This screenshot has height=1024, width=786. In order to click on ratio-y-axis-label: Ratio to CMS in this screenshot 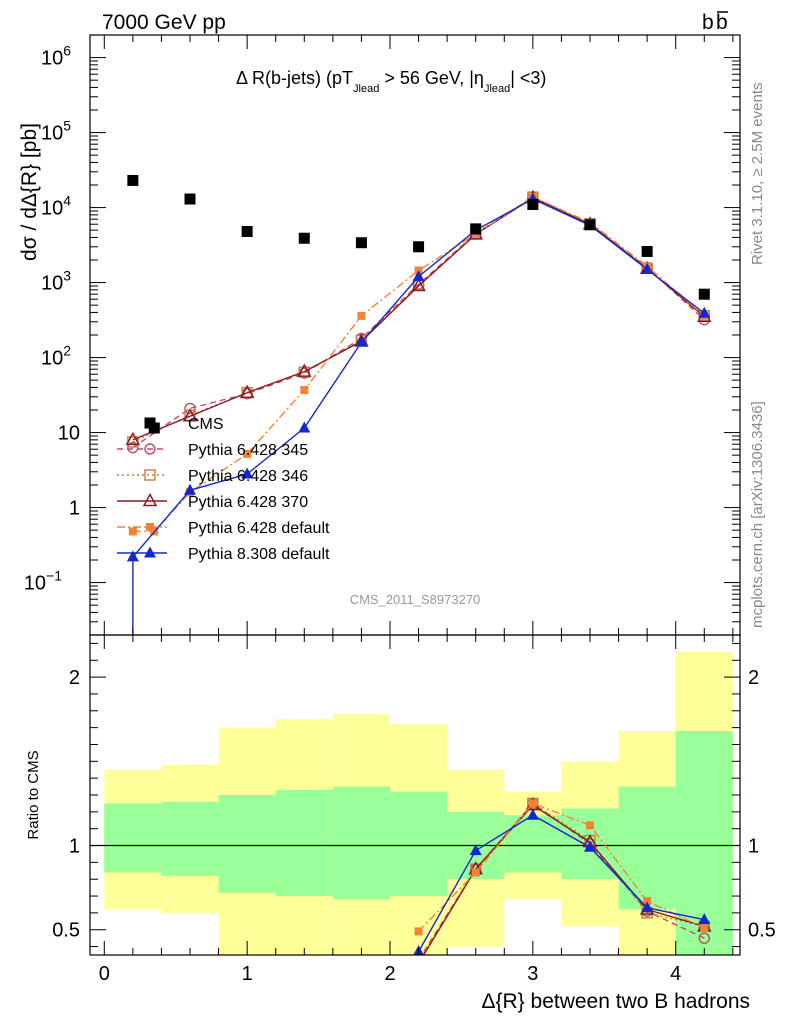, I will do `click(33, 794)`.